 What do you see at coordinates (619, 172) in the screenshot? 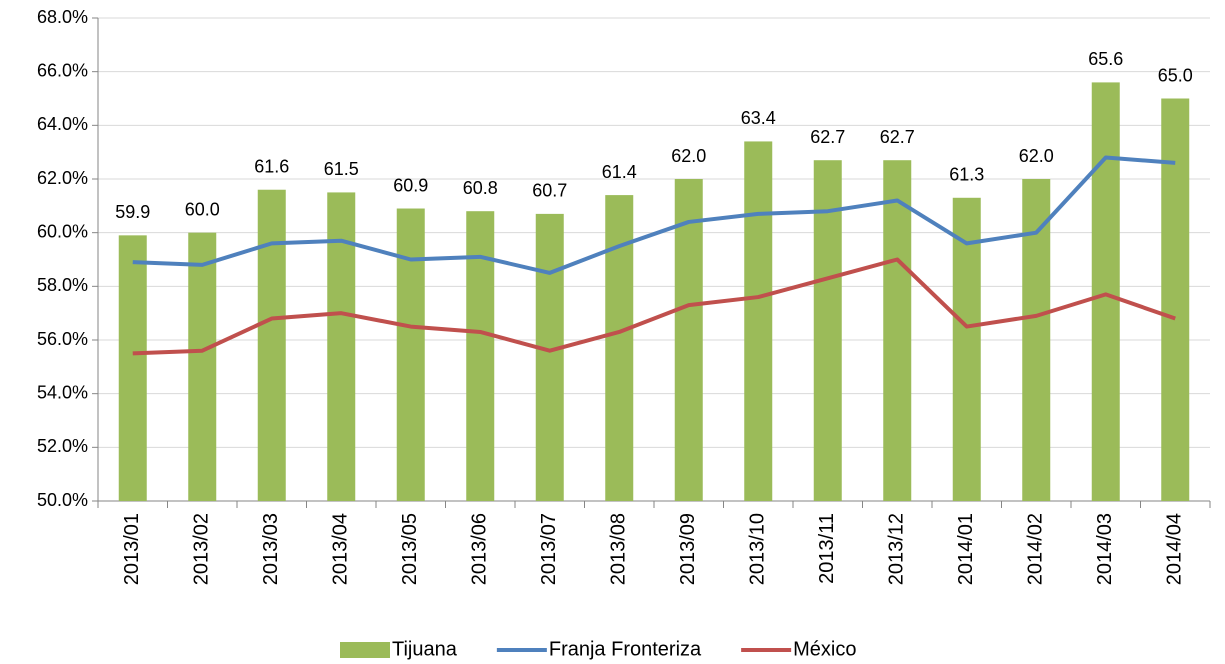
I see `data-label: 61.4` at bounding box center [619, 172].